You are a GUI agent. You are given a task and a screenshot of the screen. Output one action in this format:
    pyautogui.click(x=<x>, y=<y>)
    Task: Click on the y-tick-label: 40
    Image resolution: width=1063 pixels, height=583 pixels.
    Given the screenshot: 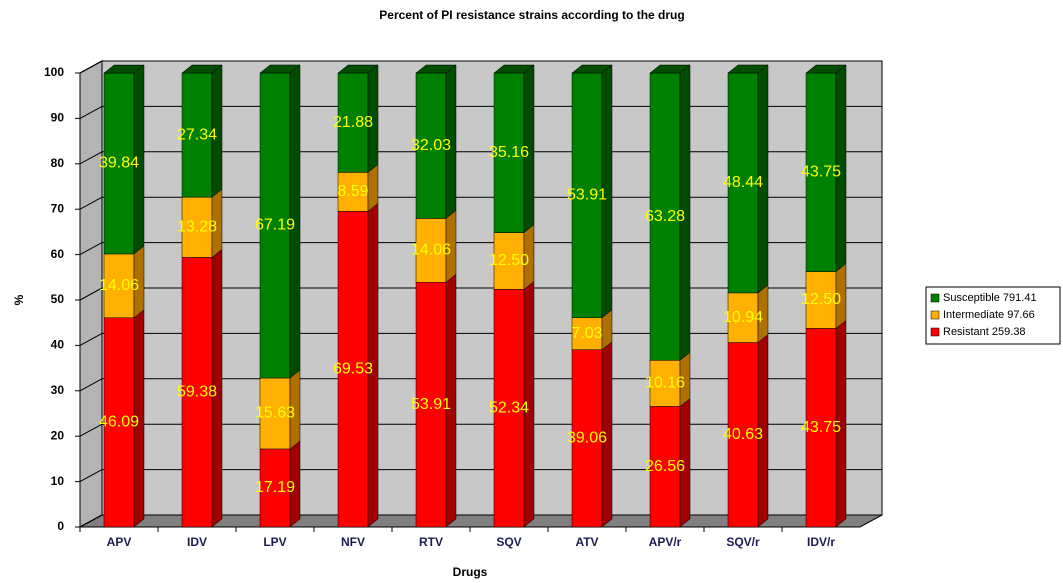 What is the action you would take?
    pyautogui.click(x=58, y=345)
    